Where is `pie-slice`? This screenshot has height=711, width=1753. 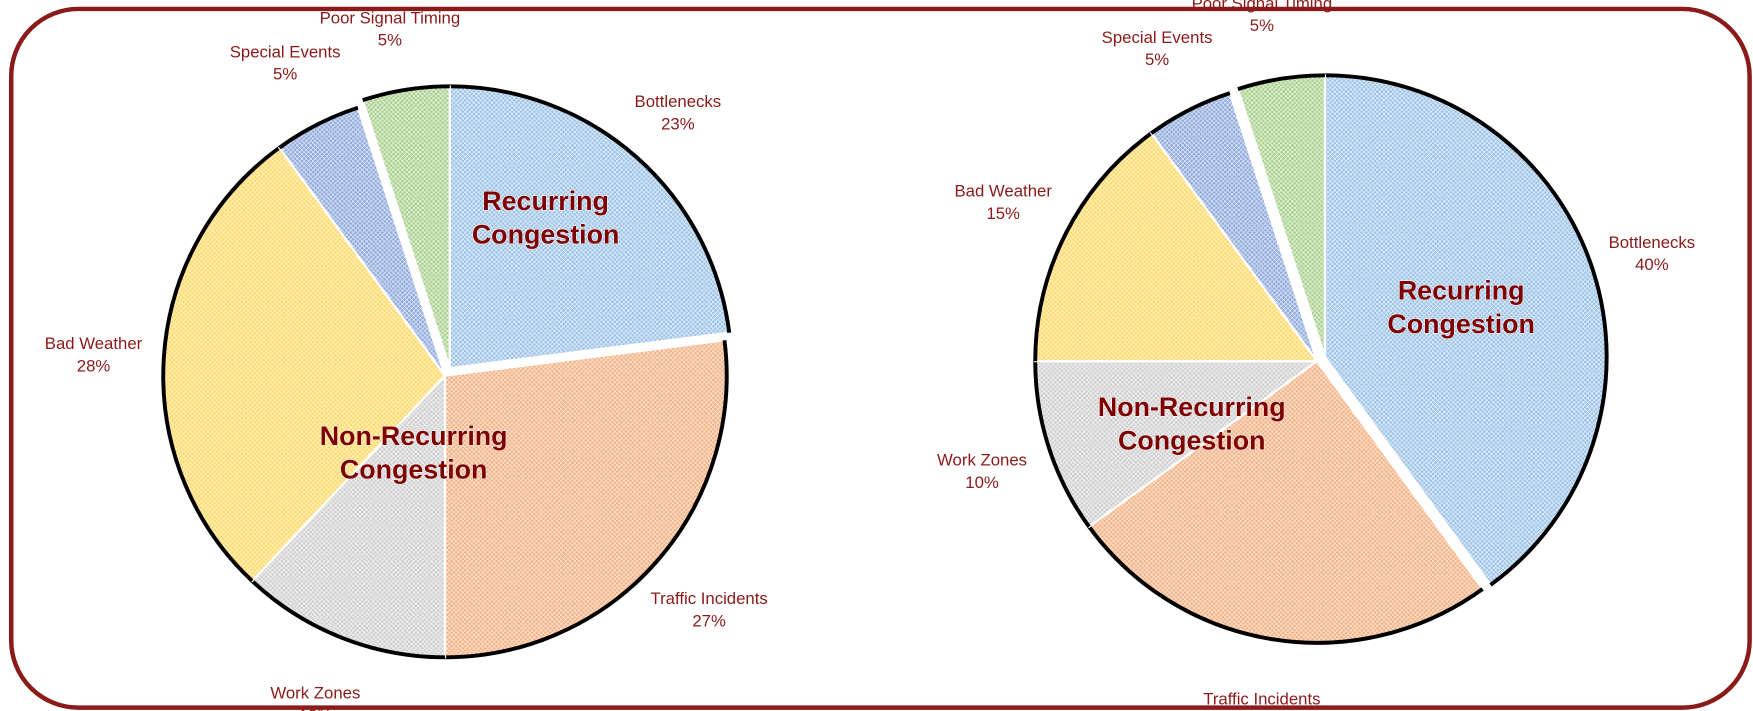 pie-slice is located at coordinates (585, 499).